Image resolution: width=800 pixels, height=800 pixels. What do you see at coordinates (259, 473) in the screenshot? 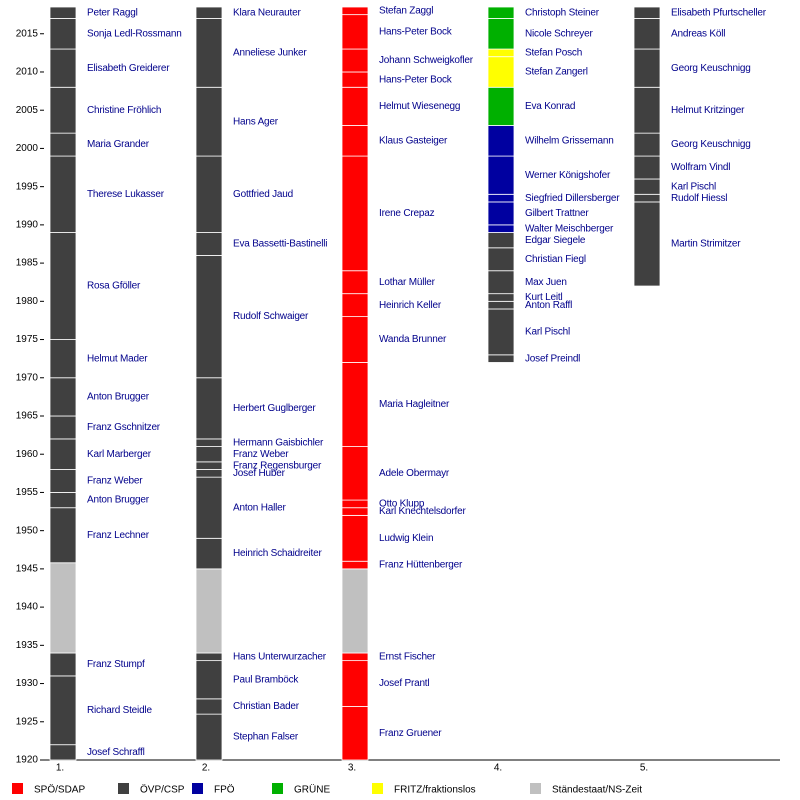
I see `person-name: Josef Huber` at bounding box center [259, 473].